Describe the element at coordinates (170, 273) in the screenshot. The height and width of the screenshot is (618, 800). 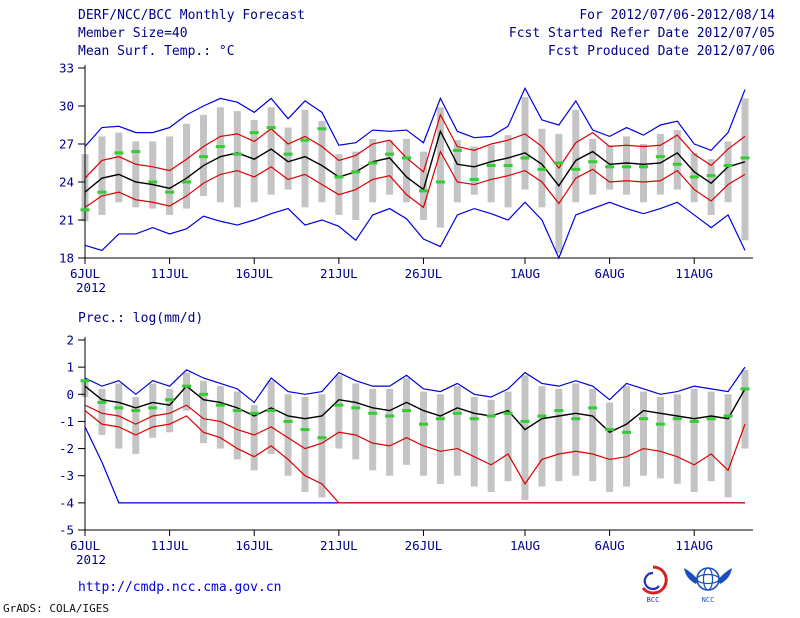
I see `x-tick-label: 11JUL` at that location.